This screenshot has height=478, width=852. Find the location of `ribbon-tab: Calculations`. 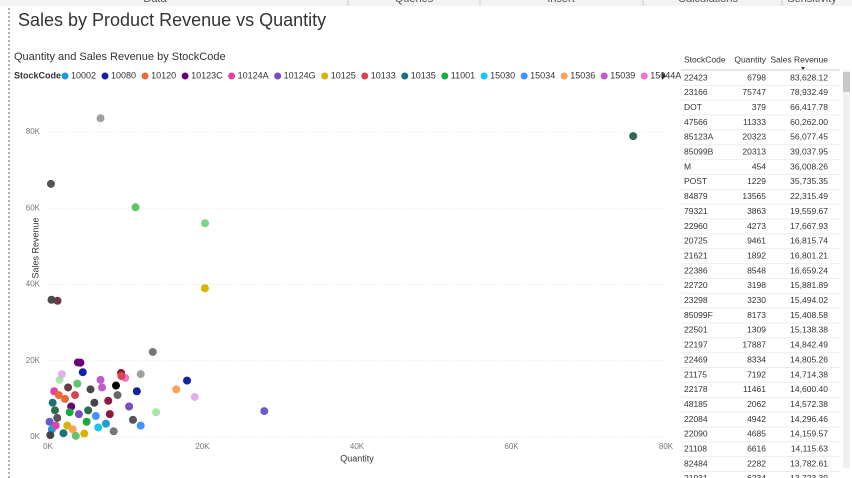

ribbon-tab: Calculations is located at coordinates (708, 2).